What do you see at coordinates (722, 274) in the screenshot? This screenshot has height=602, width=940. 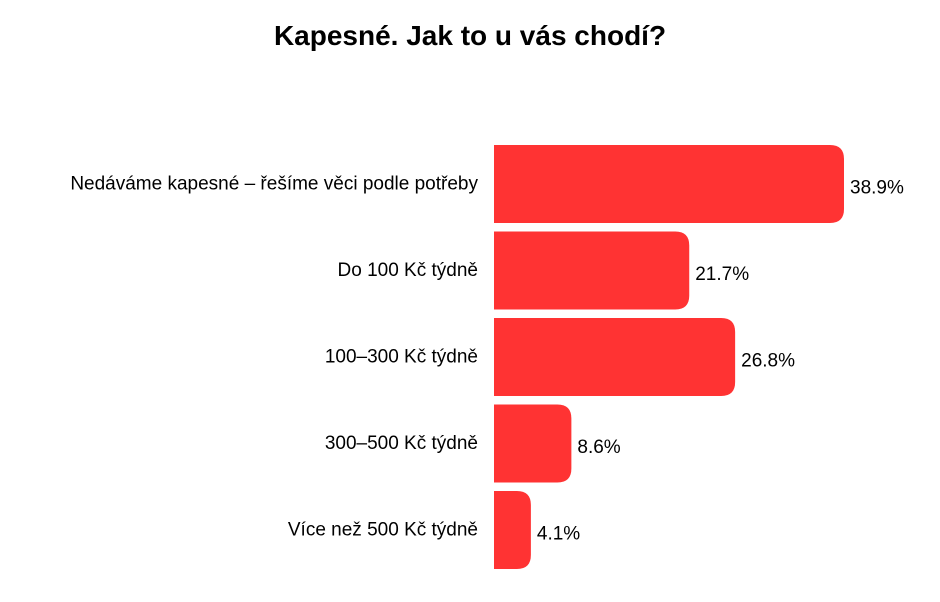 I see `value-label-2: 21.7%` at bounding box center [722, 274].